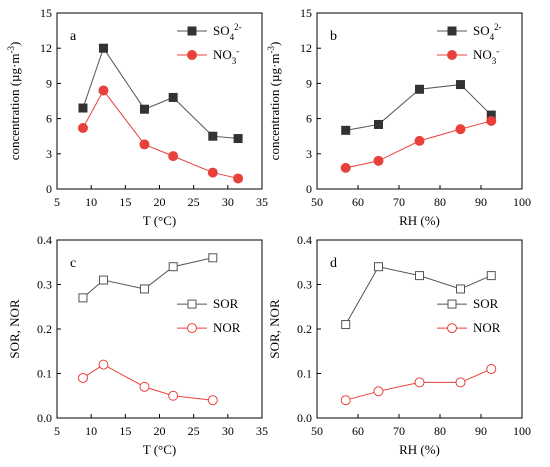 Image resolution: width=550 pixels, height=467 pixels. What do you see at coordinates (419, 101) in the screenshot?
I see `plot-frame` at bounding box center [419, 101].